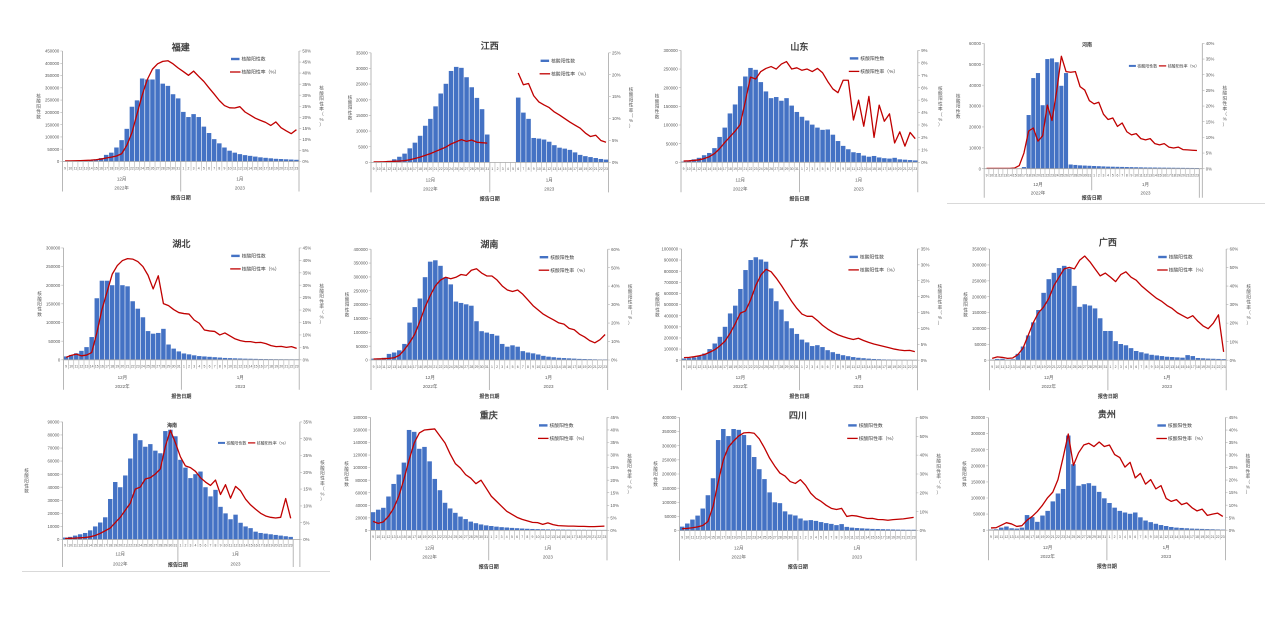 Image resolution: width=1269 pixels, height=621 pixels. What do you see at coordinates (799, 46) in the screenshot?
I see `svg-text: 山东` at bounding box center [799, 46].